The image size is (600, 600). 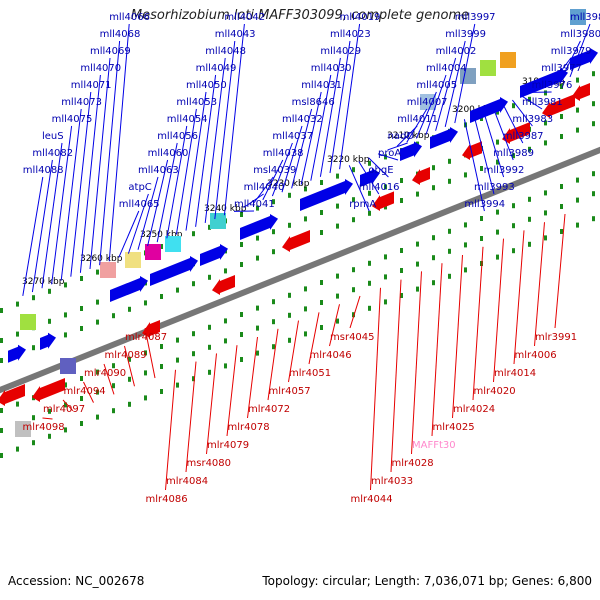 I want to click on gene-label: mll4073, so click(x=81, y=102).